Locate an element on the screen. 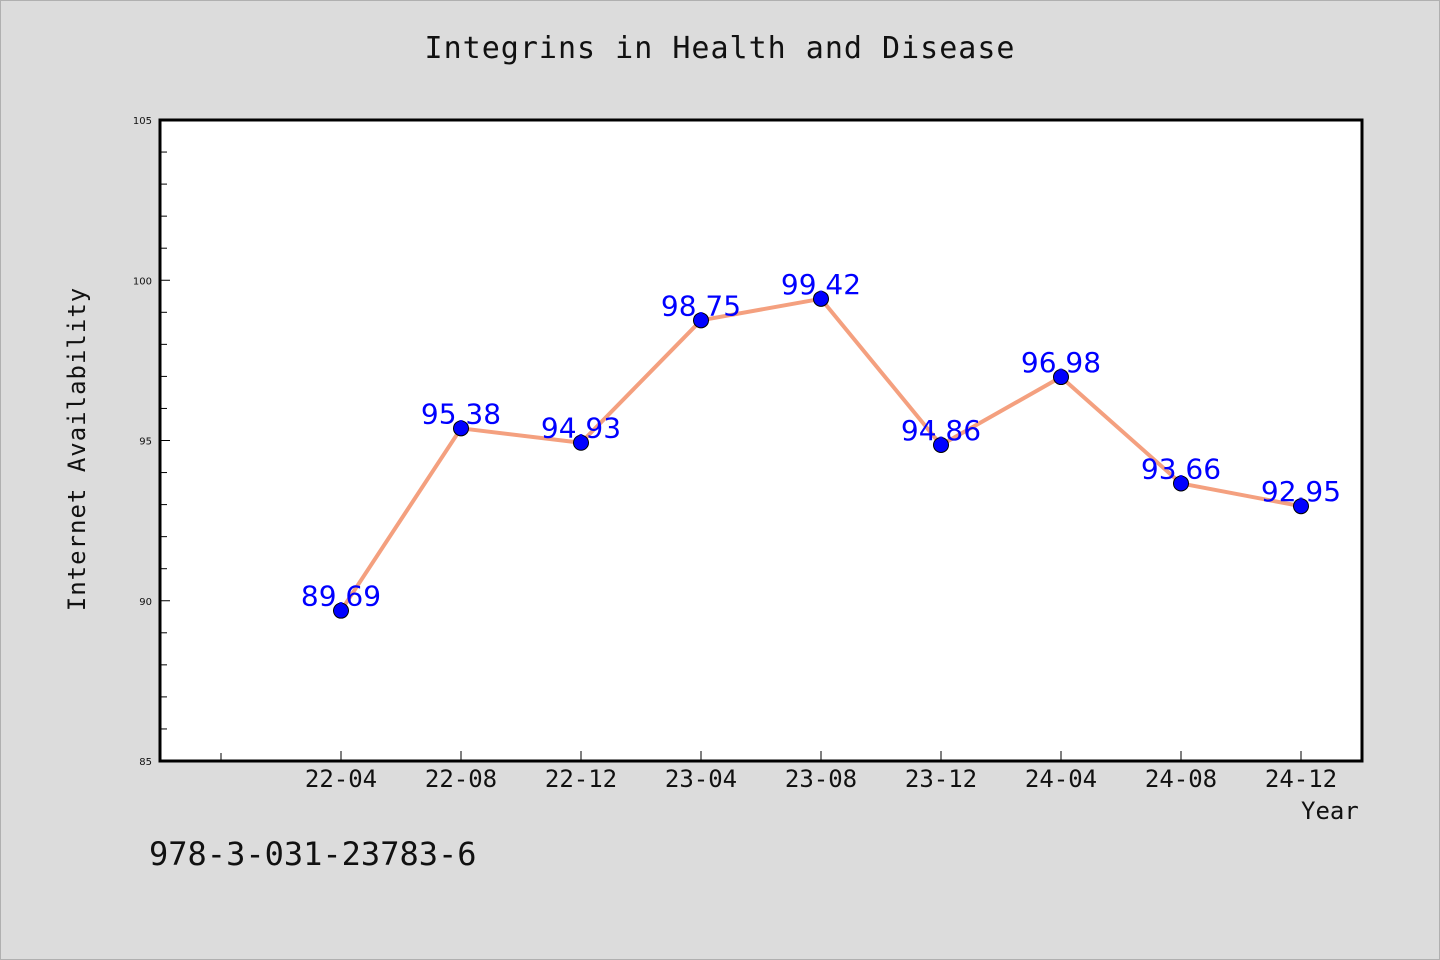  x-tick-label: 24-08 is located at coordinates (1181, 779).